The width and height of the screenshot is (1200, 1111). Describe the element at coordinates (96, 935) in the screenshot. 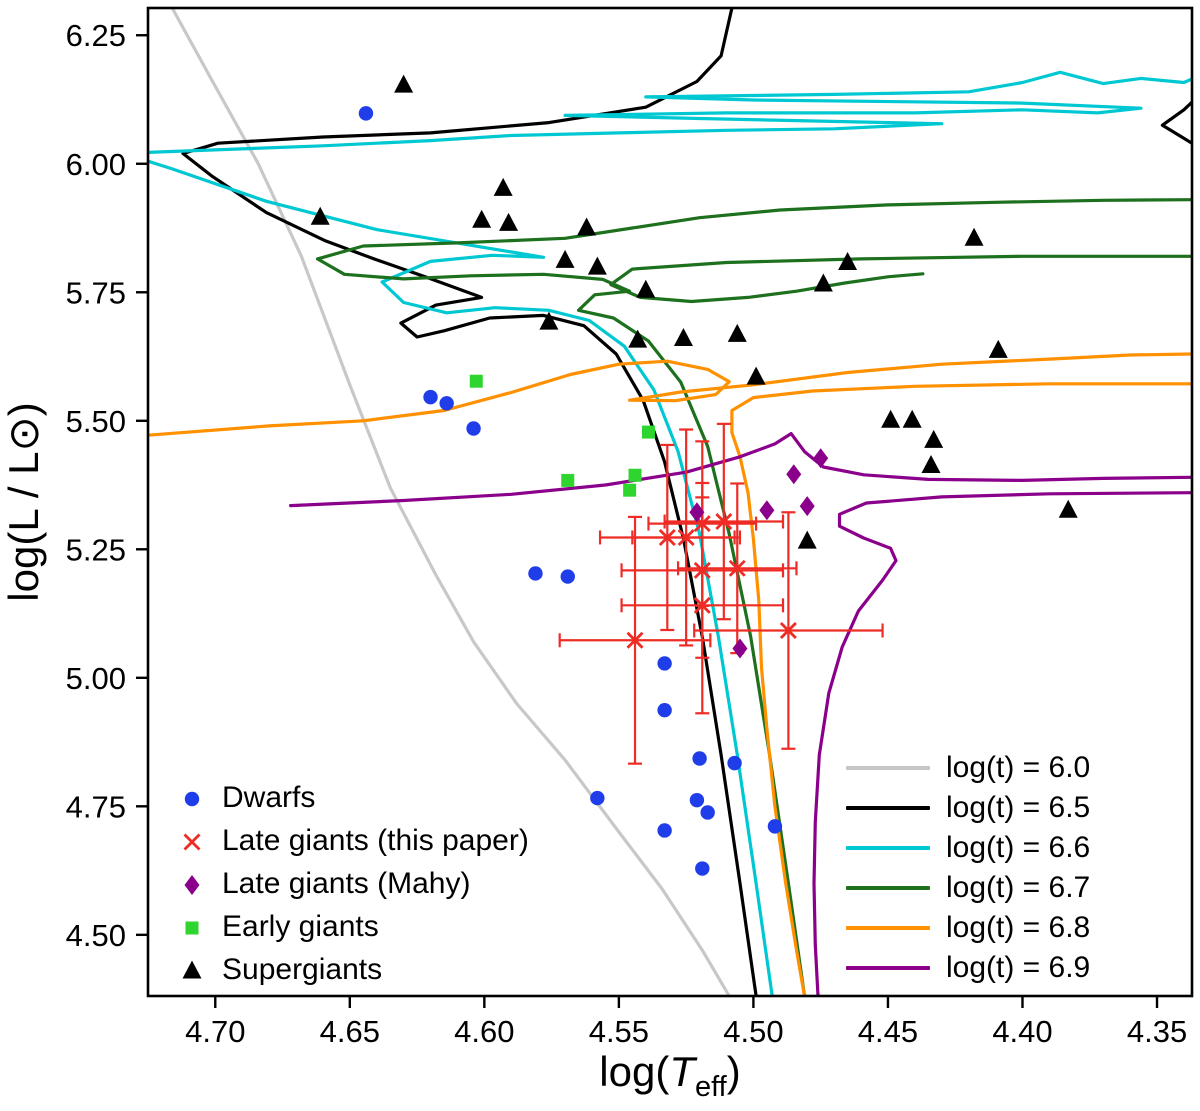

I see `y-tick-label: 4.50` at that location.